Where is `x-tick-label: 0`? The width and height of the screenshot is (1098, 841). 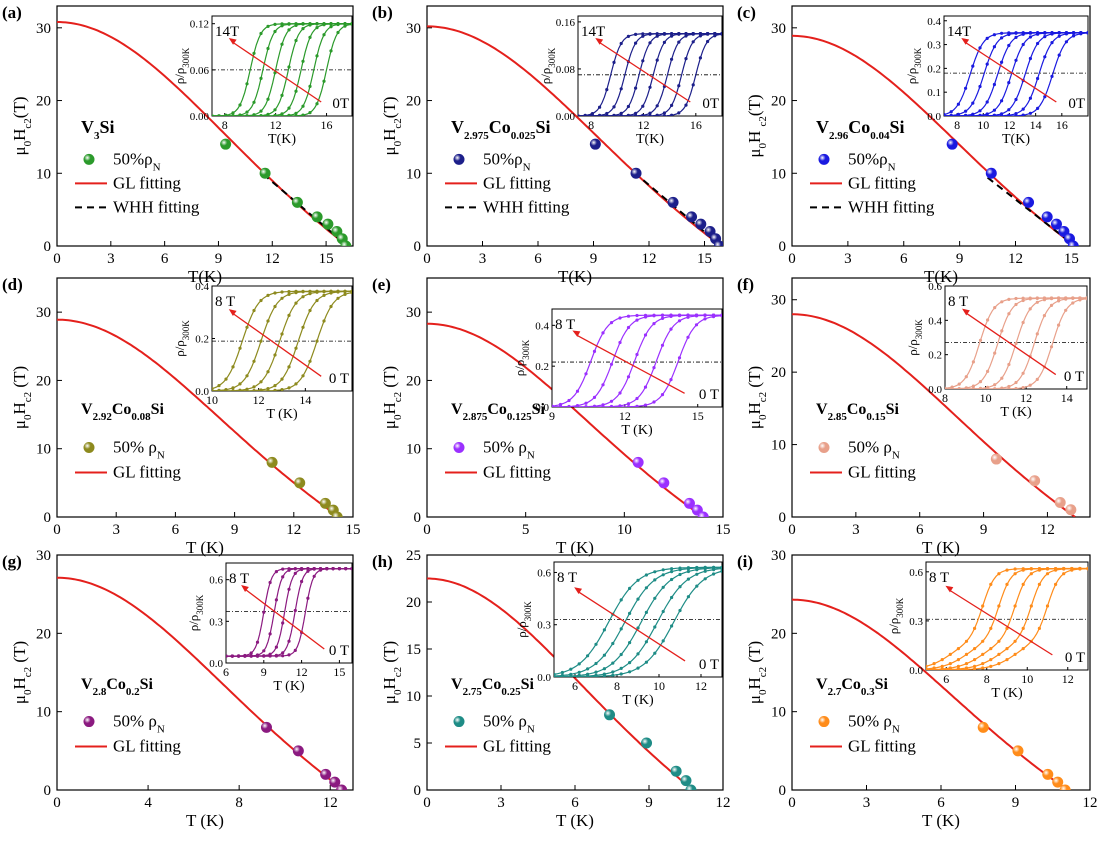 x-tick-label: 0 is located at coordinates (57, 259).